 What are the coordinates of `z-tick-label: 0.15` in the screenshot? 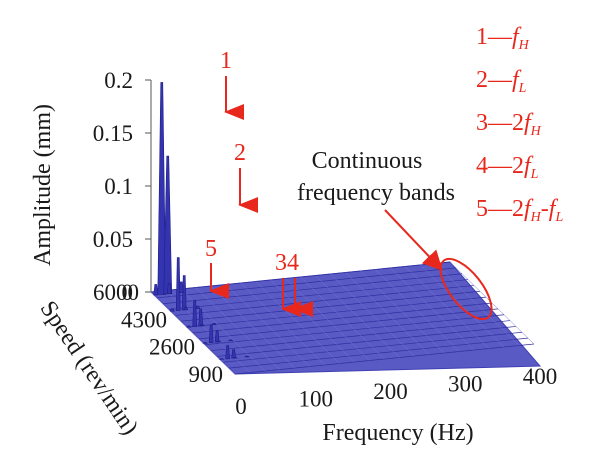 It's located at (113, 133).